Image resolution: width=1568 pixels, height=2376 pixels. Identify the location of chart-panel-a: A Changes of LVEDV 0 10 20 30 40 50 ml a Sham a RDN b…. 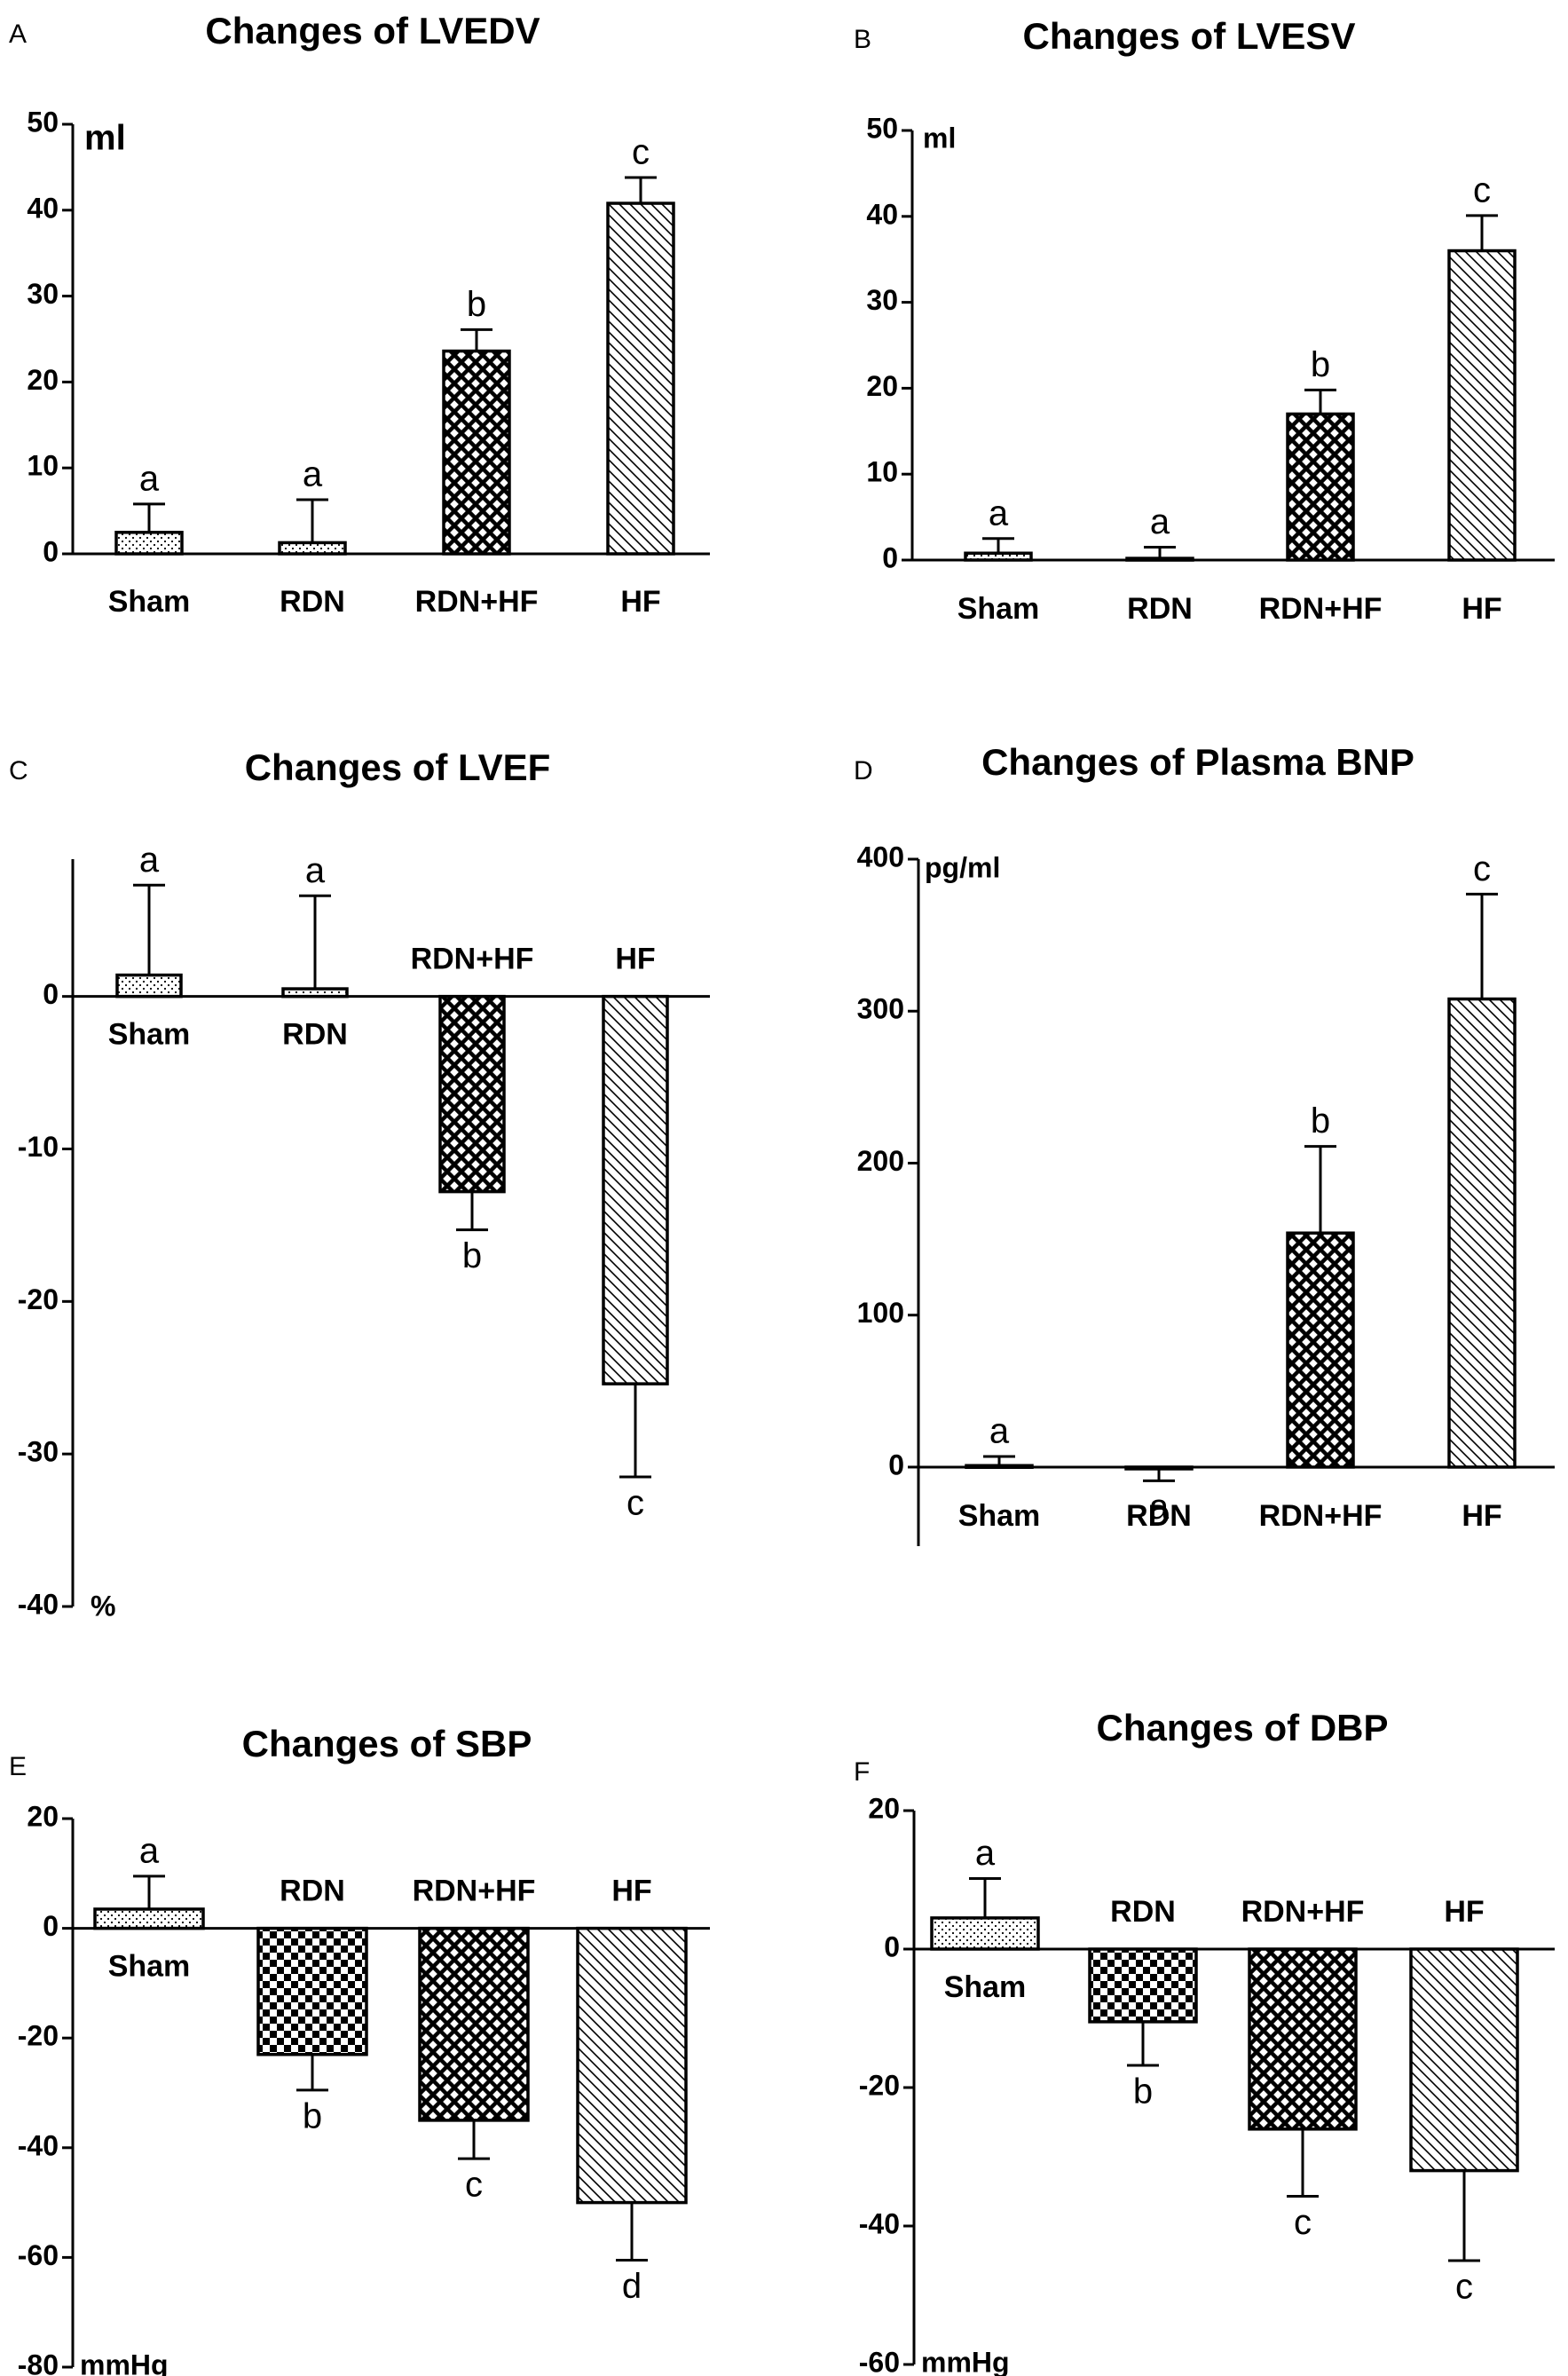
(359, 314).